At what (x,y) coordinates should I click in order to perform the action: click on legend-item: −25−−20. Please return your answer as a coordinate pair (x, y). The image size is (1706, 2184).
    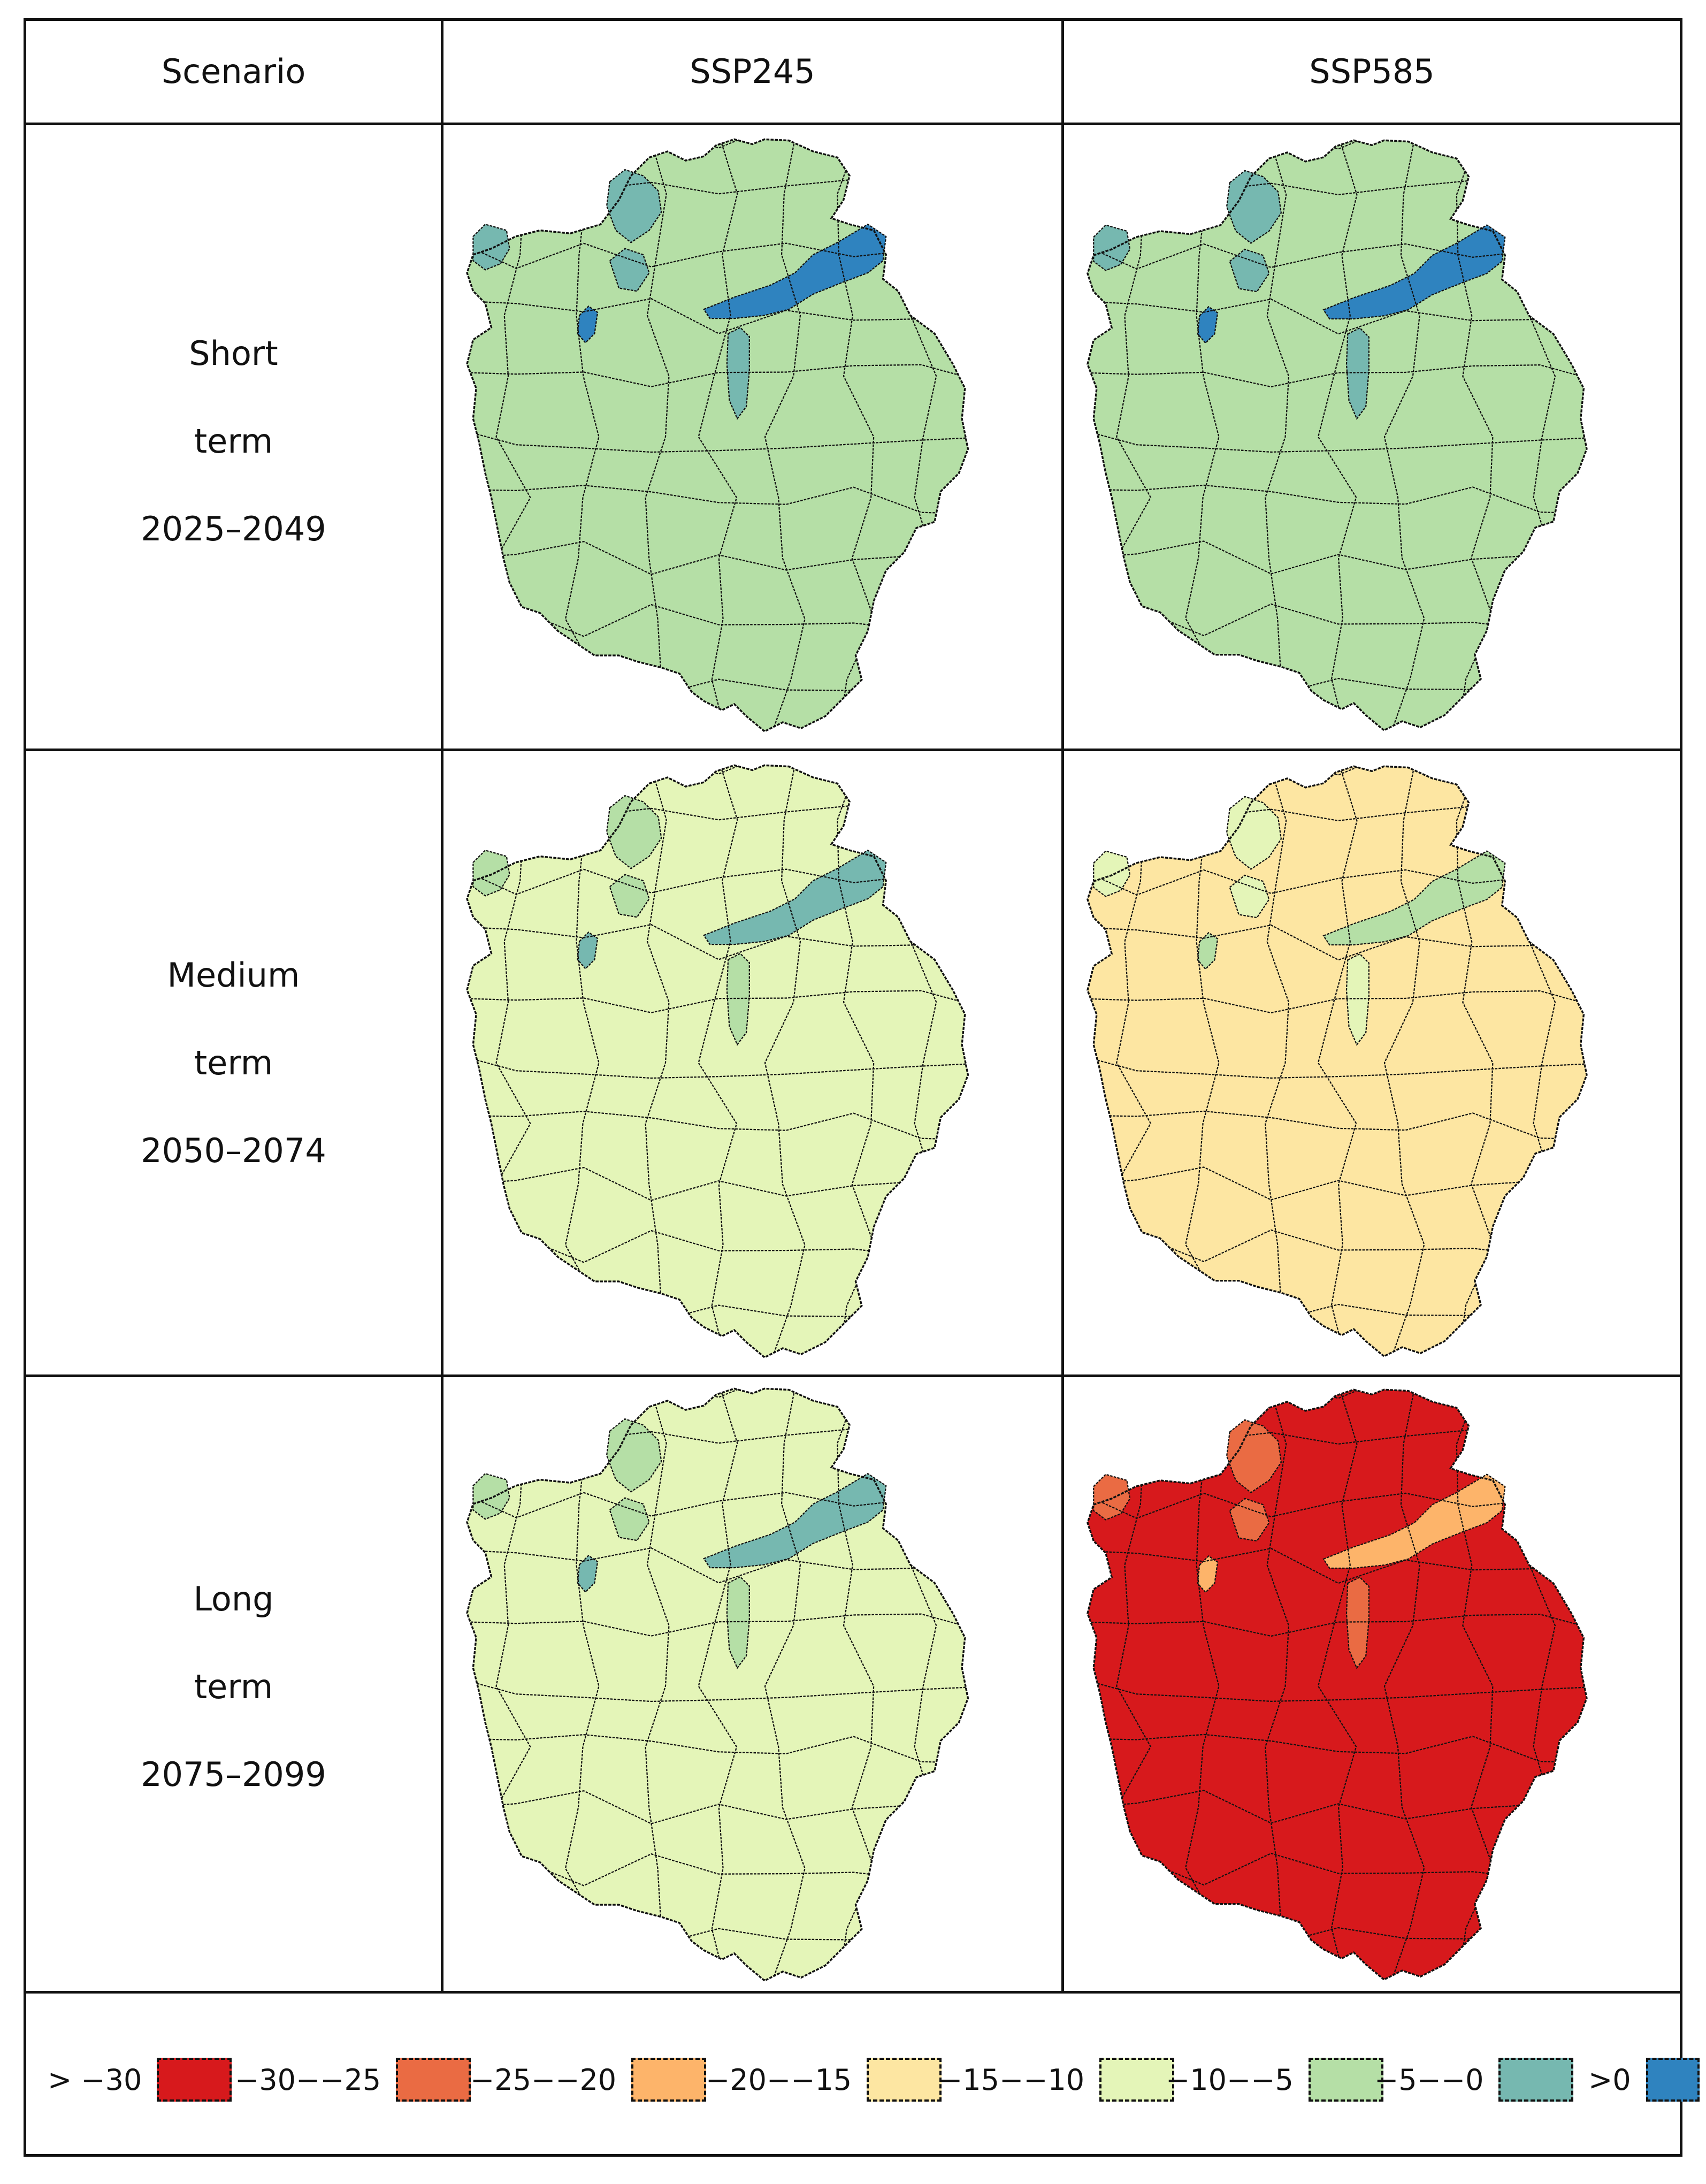
    Looking at the image, I should click on (588, 2080).